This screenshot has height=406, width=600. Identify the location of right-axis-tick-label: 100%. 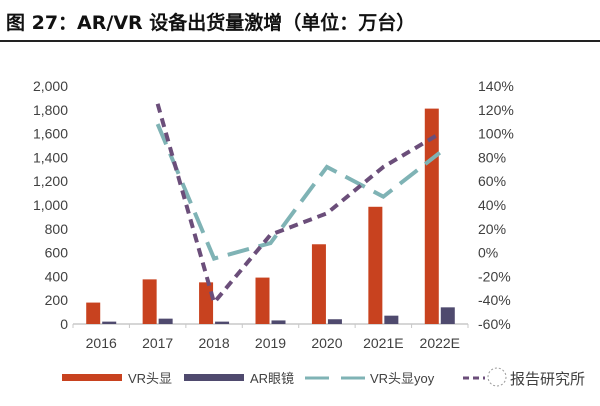
(496, 134).